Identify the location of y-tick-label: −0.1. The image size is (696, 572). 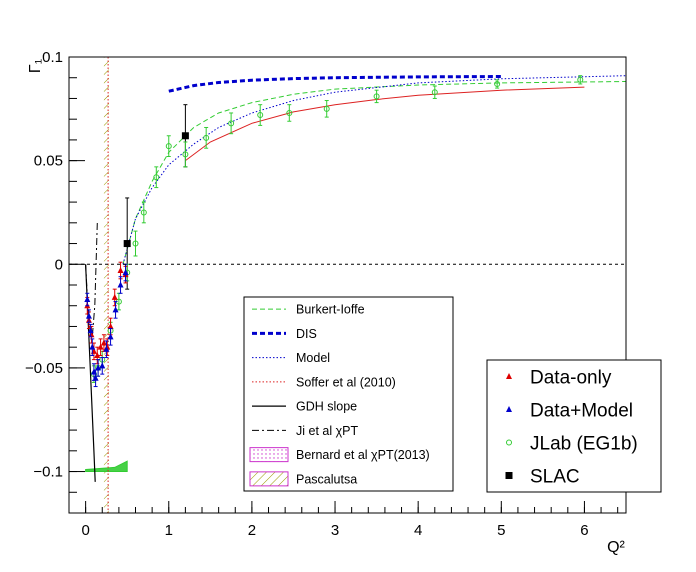
(48, 472).